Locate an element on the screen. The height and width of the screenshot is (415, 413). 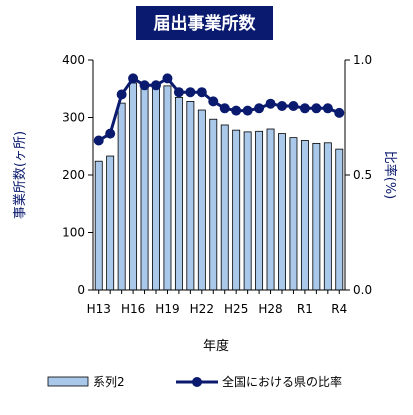
bar-H30 is located at coordinates (293, 214).